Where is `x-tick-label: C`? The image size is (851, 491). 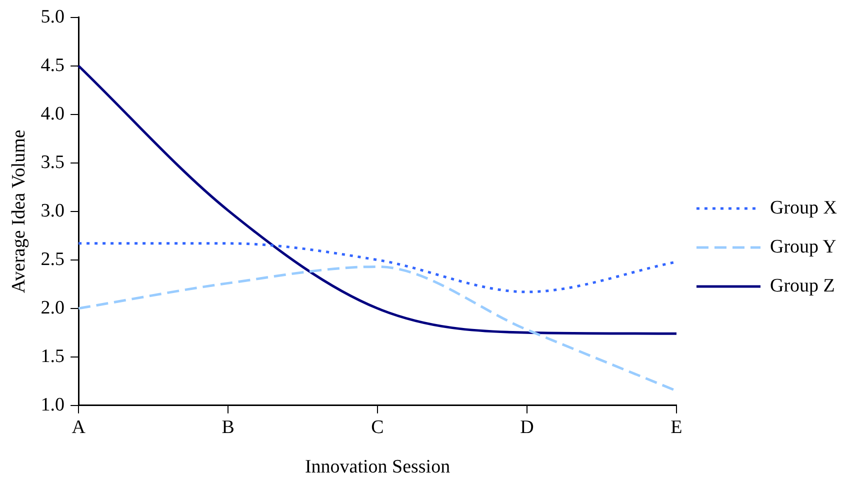 x-tick-label: C is located at coordinates (377, 427).